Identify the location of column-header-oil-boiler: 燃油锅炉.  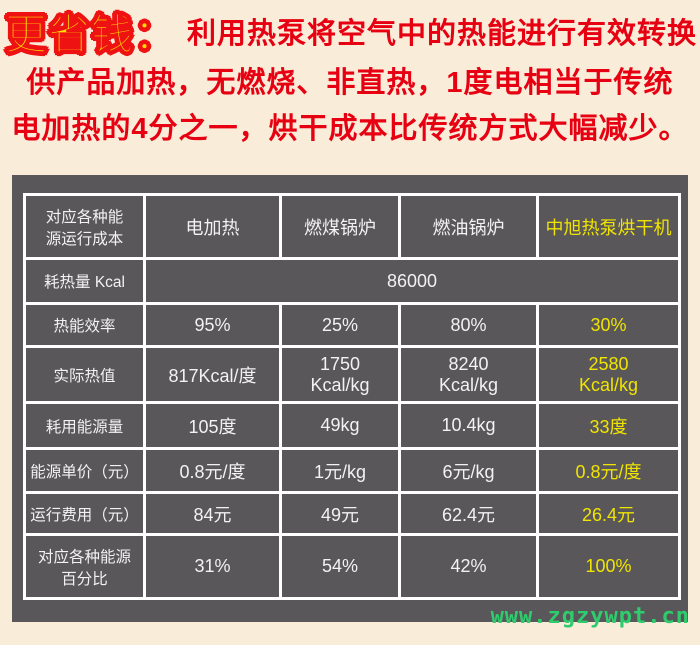
(468, 226).